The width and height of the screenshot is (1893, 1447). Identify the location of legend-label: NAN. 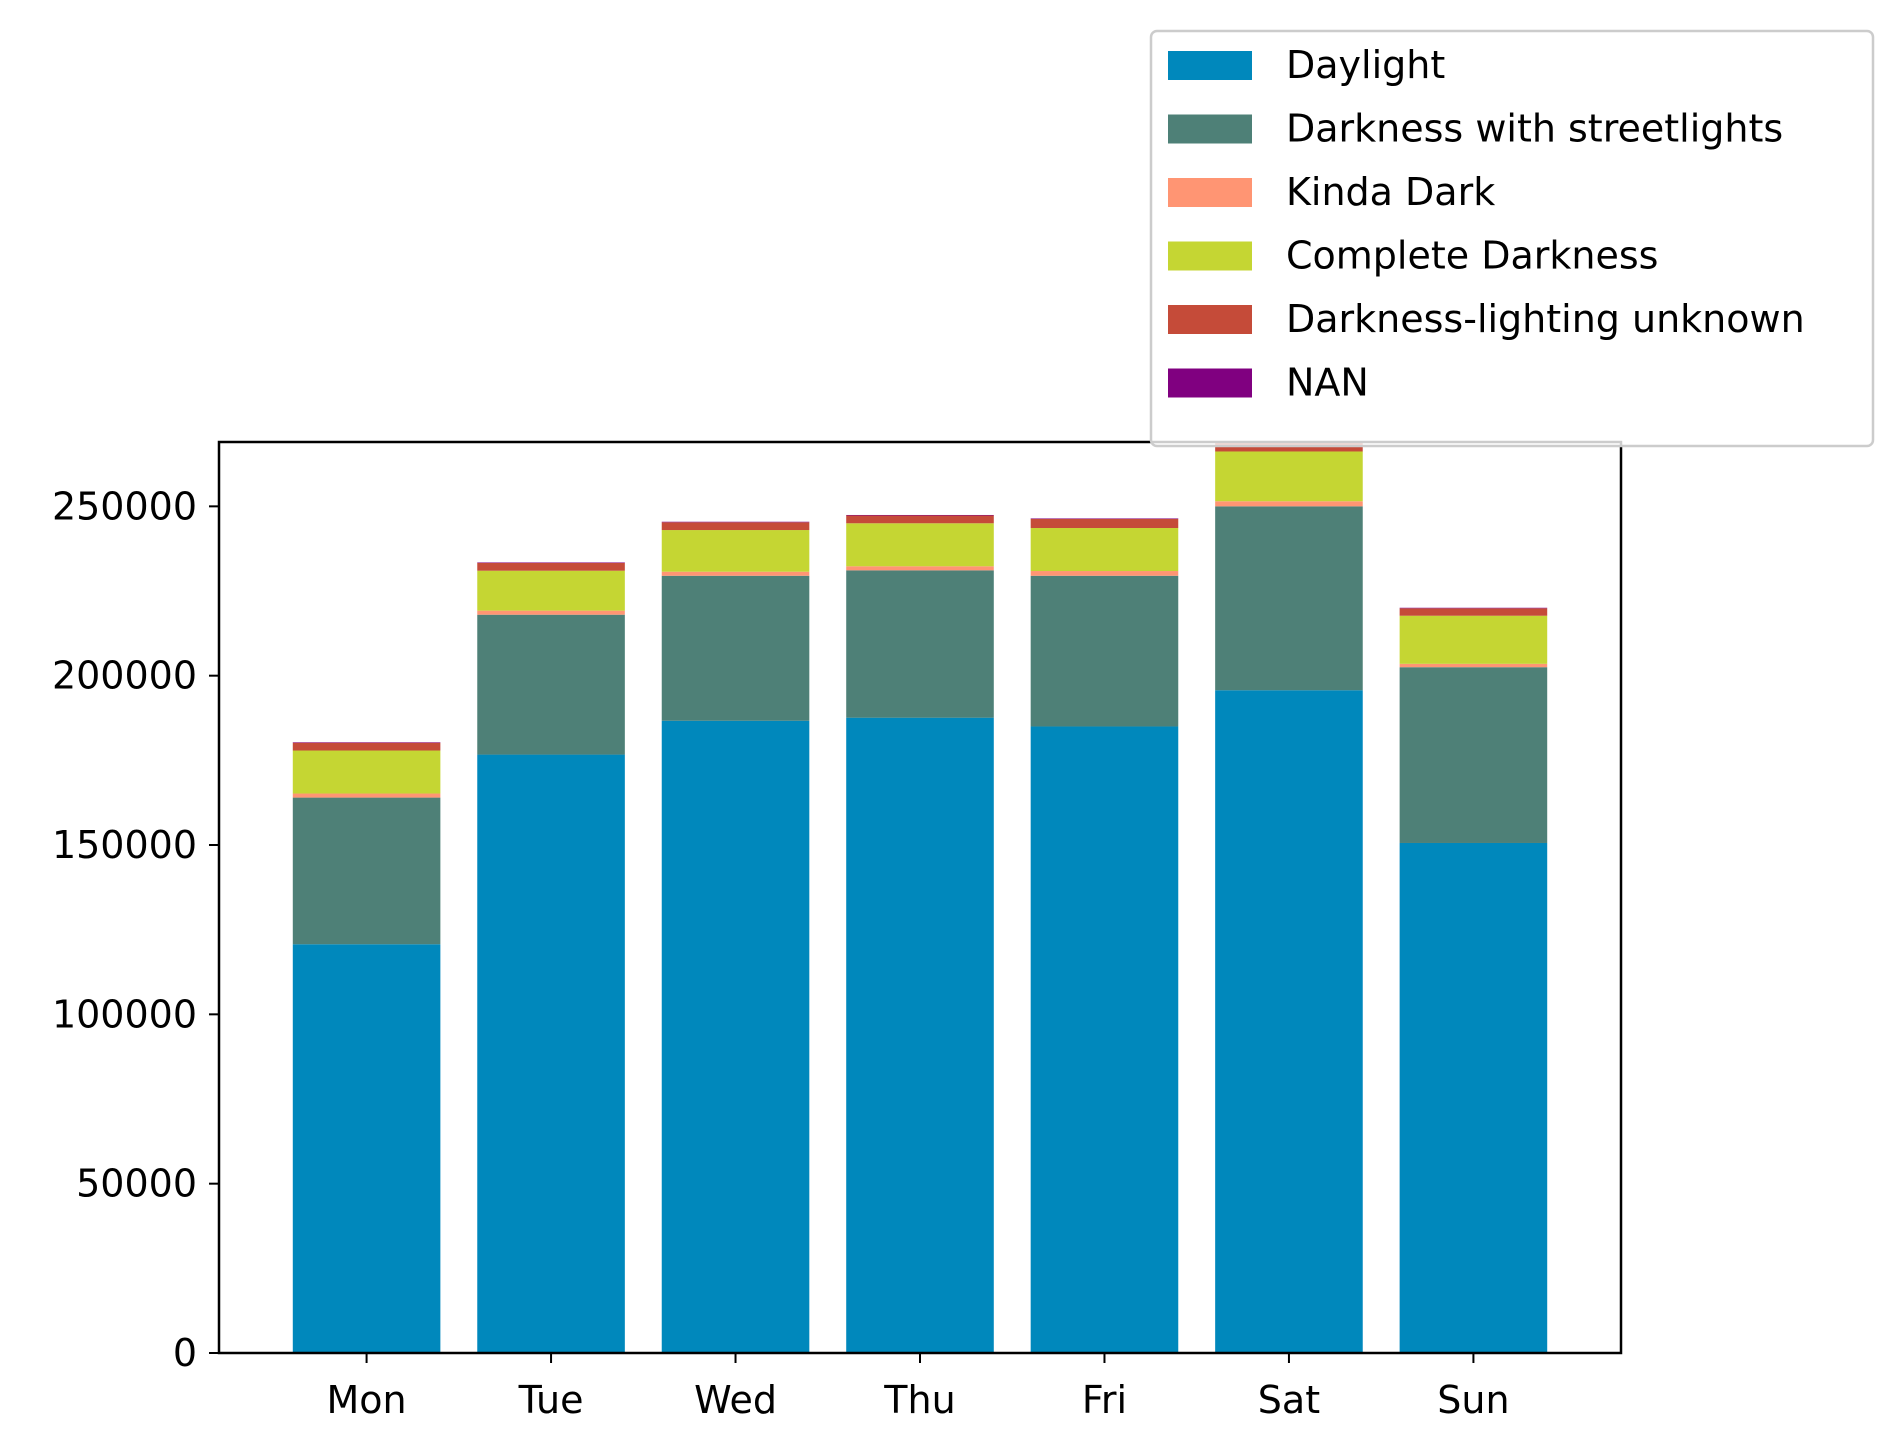
(1327, 383).